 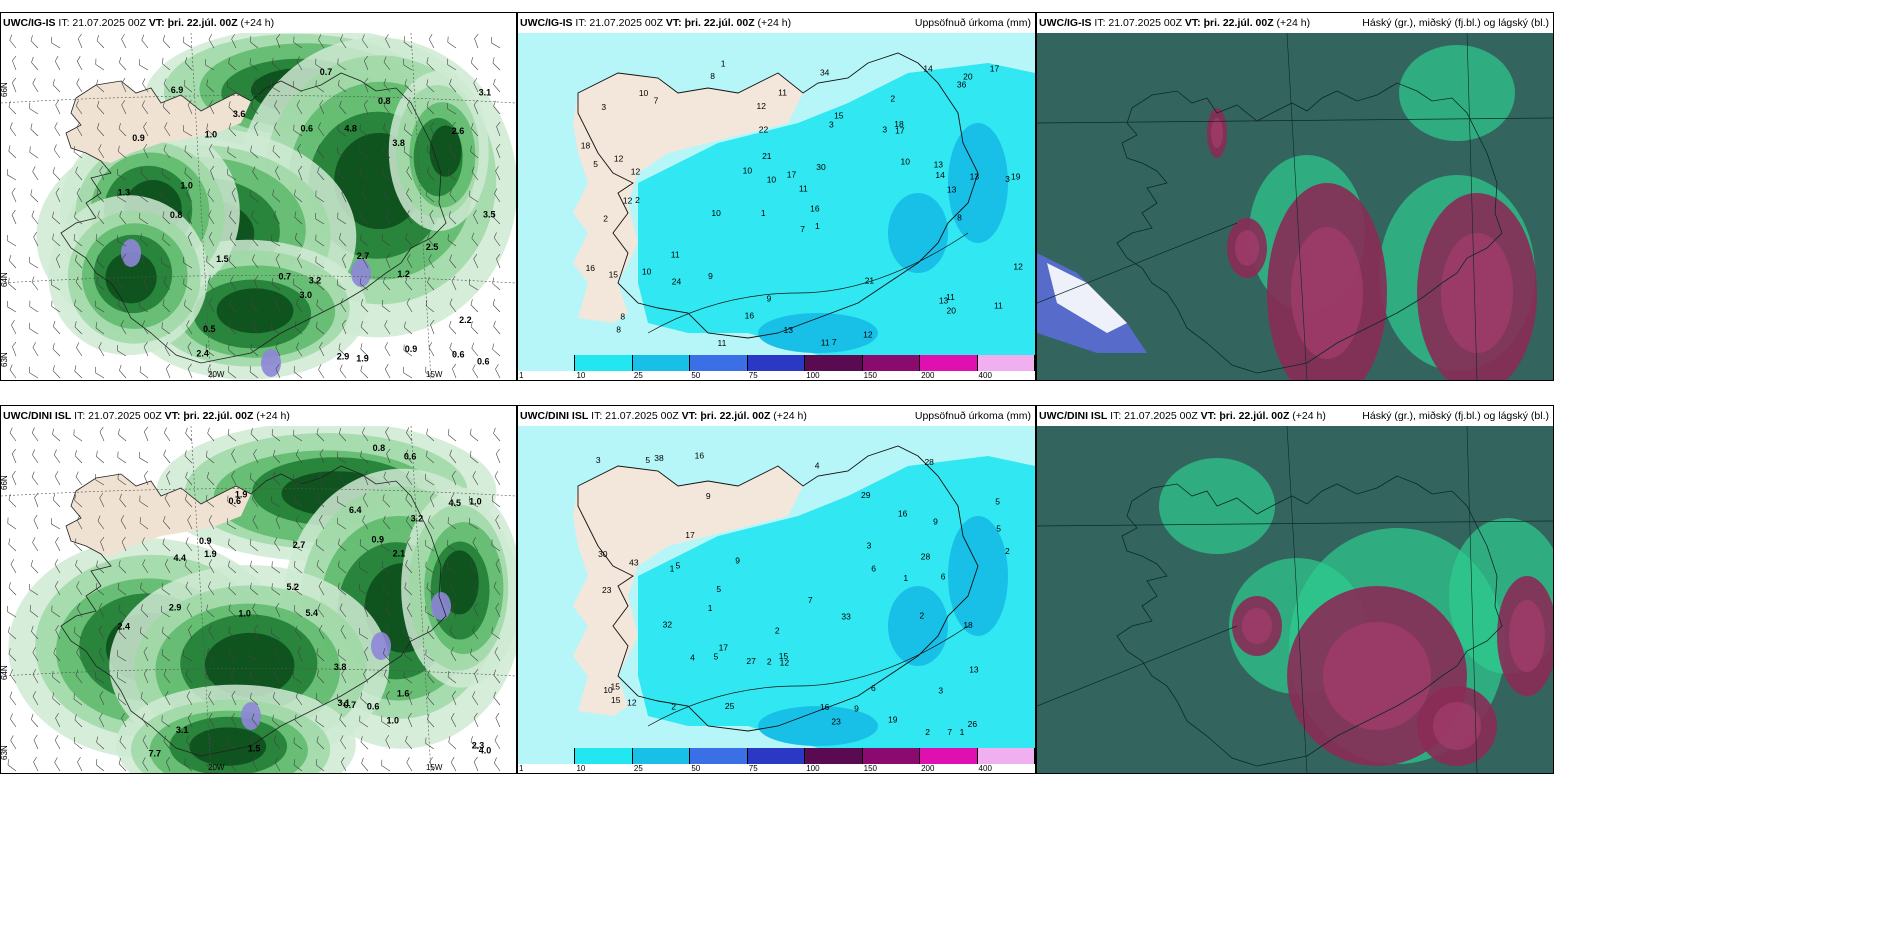 I want to click on svg-text: 1.2, so click(x=403, y=274).